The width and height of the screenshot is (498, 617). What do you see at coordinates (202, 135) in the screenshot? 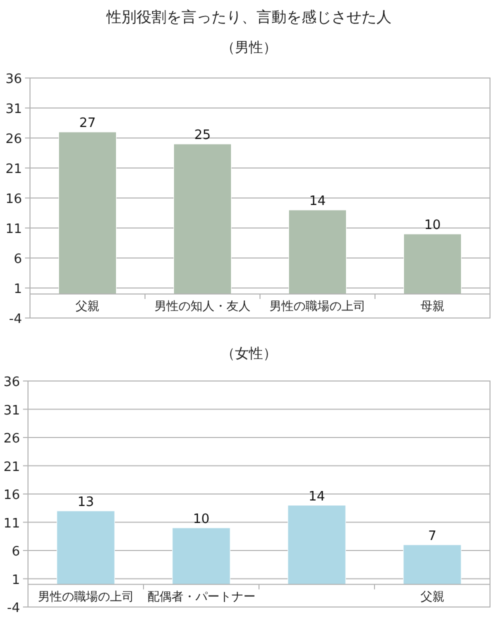
I see `data-label: 25` at bounding box center [202, 135].